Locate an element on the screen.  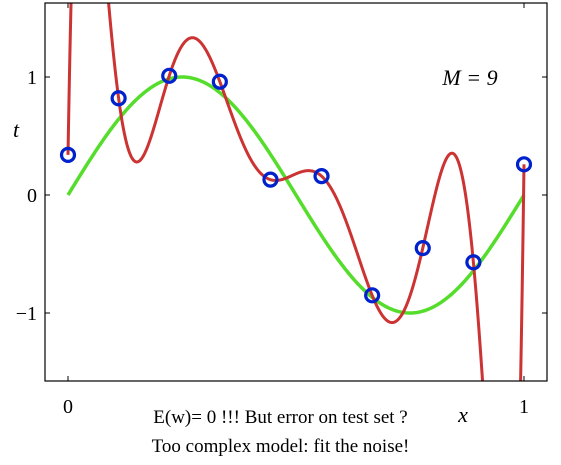
x-tick-label: 1 is located at coordinates (524, 407).